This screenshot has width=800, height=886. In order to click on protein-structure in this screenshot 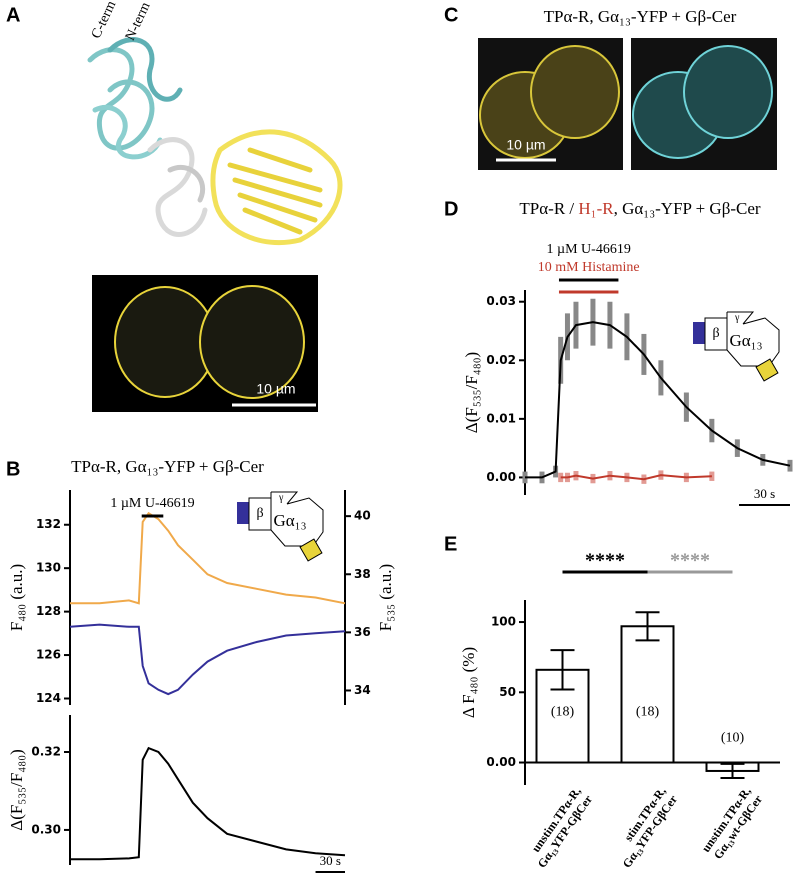, I will do `click(215, 141)`.